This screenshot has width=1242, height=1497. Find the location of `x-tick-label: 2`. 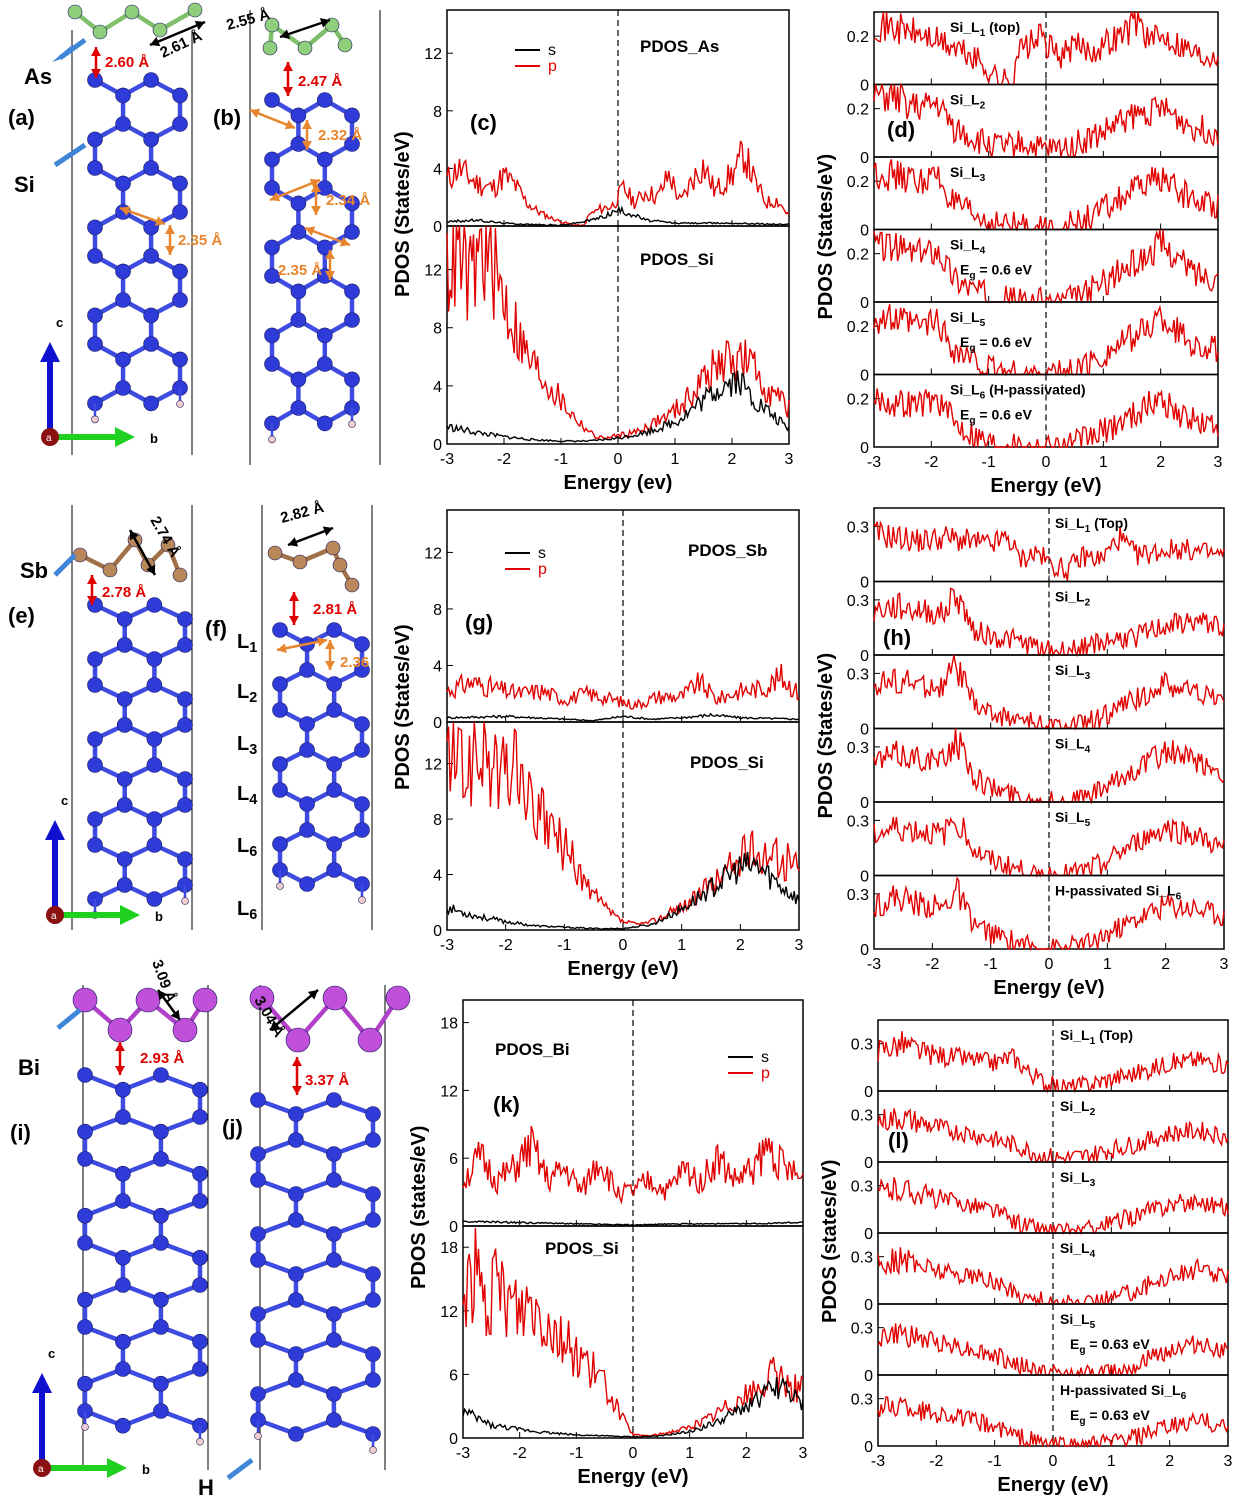

x-tick-label: 2 is located at coordinates (1169, 1461).